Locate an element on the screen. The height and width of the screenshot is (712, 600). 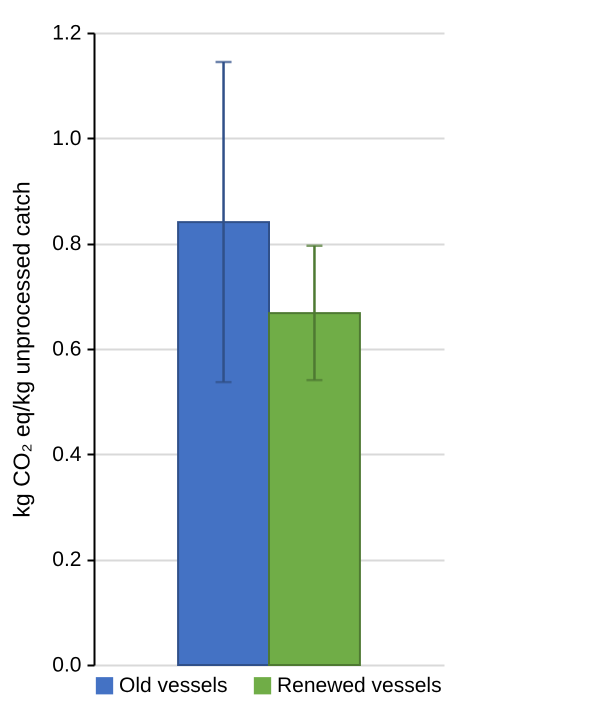
y-tick-label: 0.6 is located at coordinates (67, 349).